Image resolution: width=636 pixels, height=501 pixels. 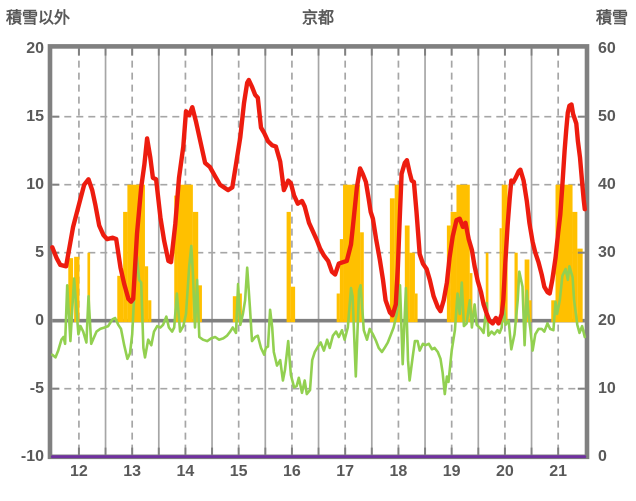 I want to click on left-axis-tick-label: 5, so click(x=39, y=252).